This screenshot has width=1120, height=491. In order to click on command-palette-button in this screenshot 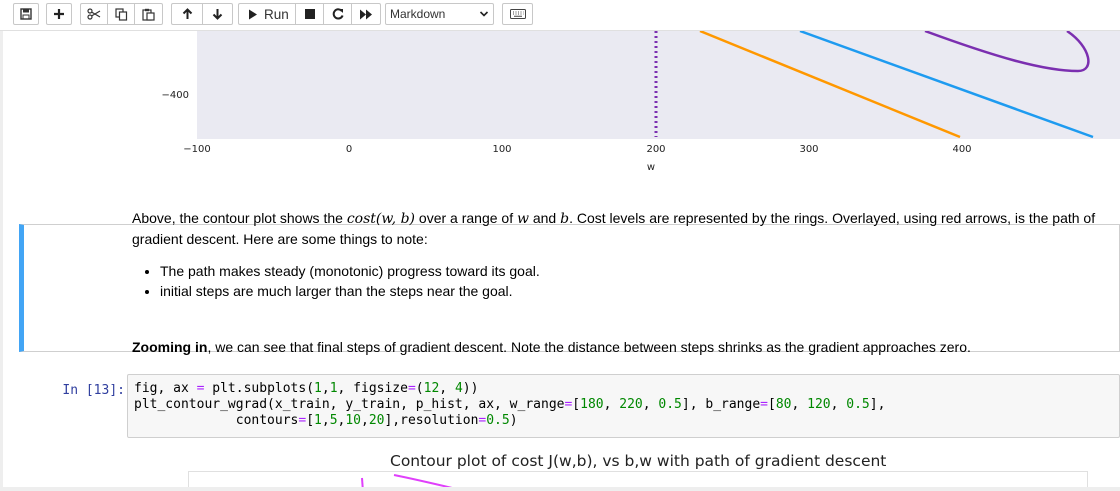, I will do `click(517, 14)`.